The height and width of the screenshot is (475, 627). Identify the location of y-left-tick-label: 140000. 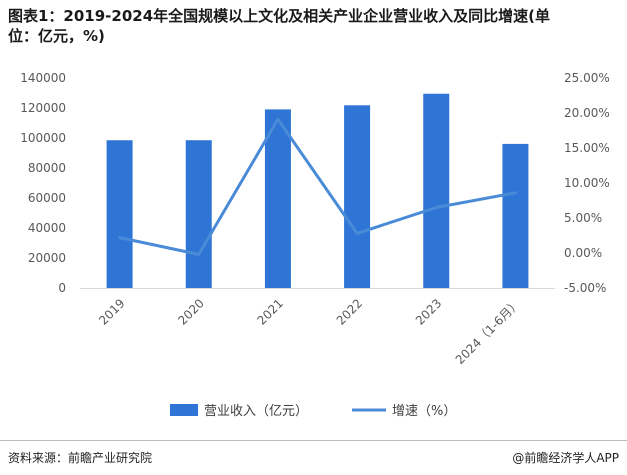
(43, 78).